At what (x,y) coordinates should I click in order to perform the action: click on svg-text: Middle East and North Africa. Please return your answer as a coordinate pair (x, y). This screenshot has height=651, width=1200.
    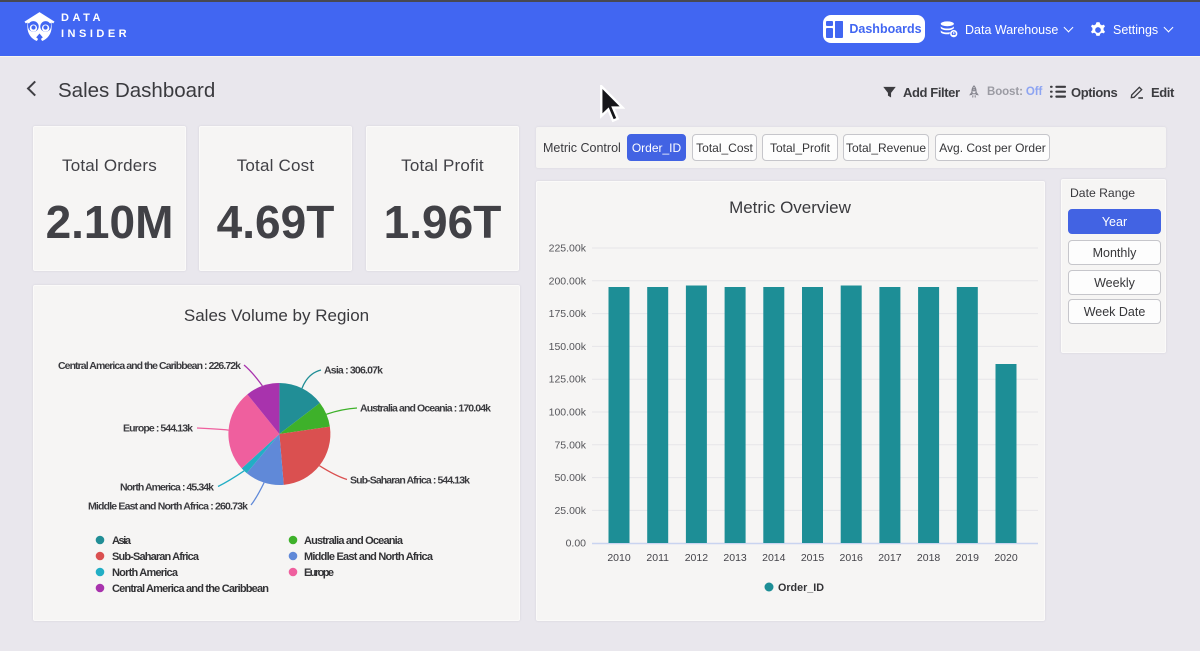
    Looking at the image, I should click on (369, 557).